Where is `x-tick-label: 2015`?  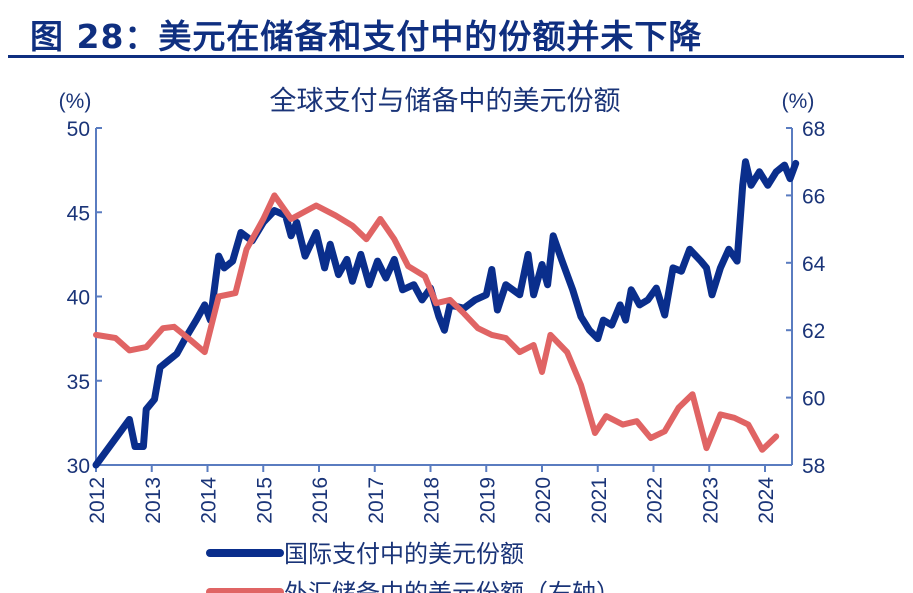 x-tick-label: 2015 is located at coordinates (264, 500).